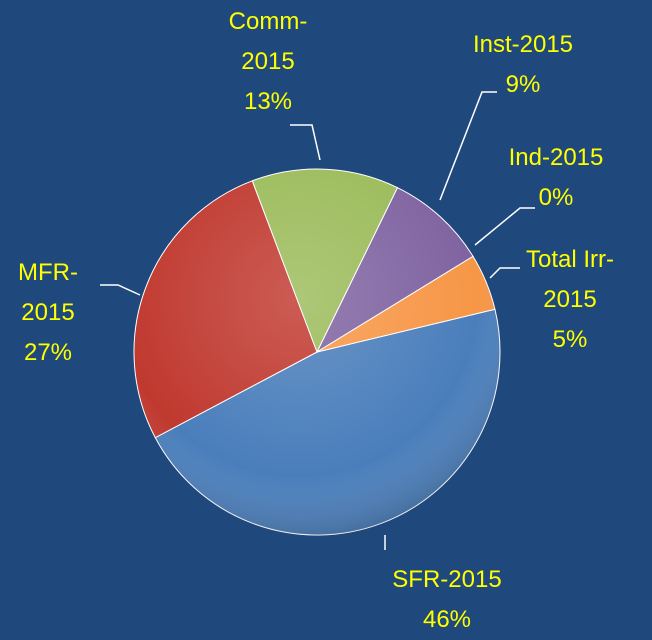 This screenshot has width=652, height=640. What do you see at coordinates (48, 352) in the screenshot?
I see `value-label: 27%` at bounding box center [48, 352].